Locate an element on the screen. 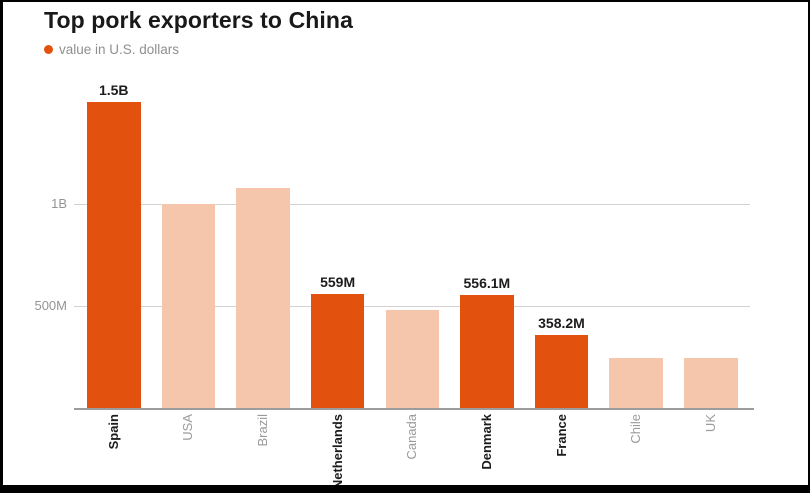 This screenshot has width=810, height=493. bar-usa is located at coordinates (188, 306).